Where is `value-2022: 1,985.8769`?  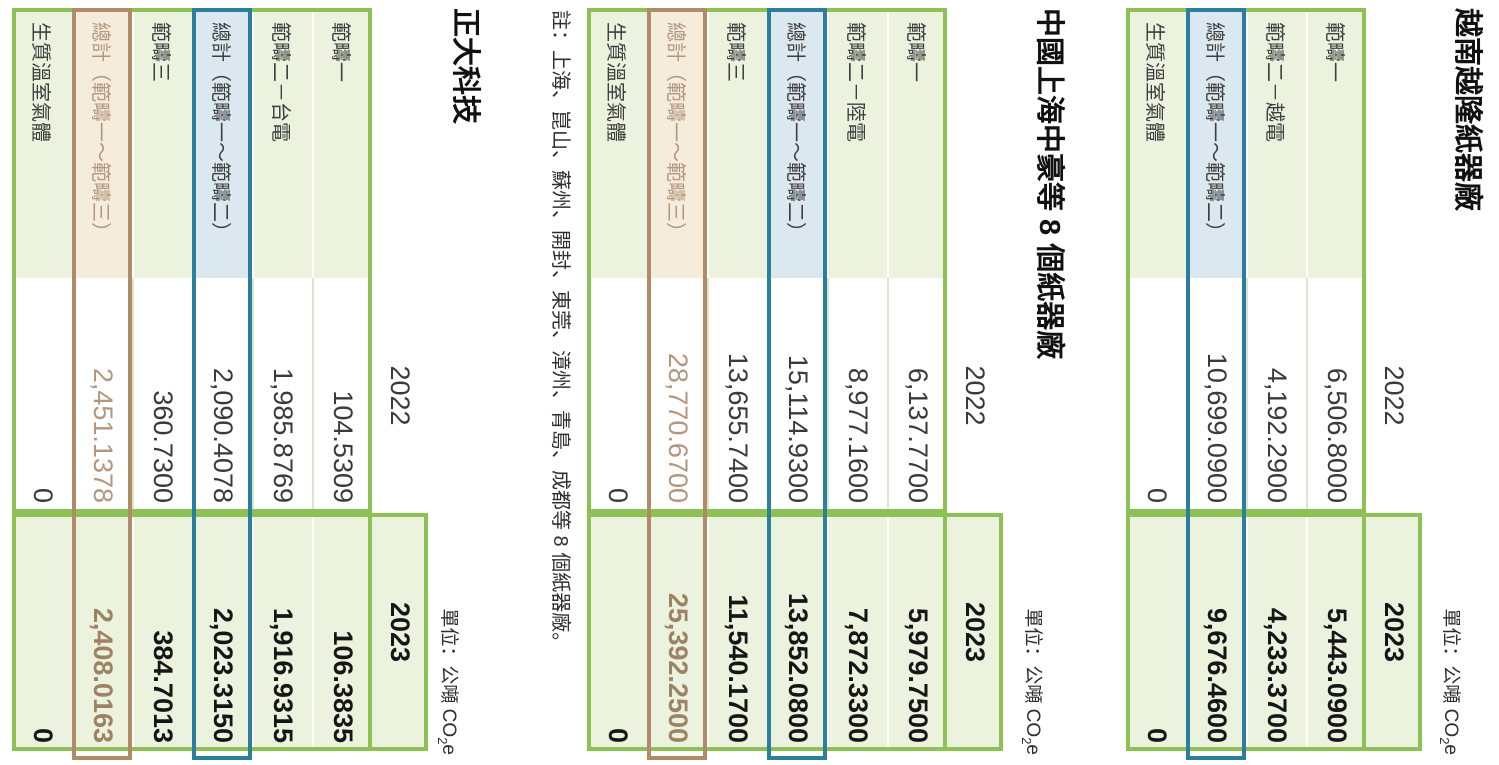 value-2022: 1,985.8769 is located at coordinates (282, 395).